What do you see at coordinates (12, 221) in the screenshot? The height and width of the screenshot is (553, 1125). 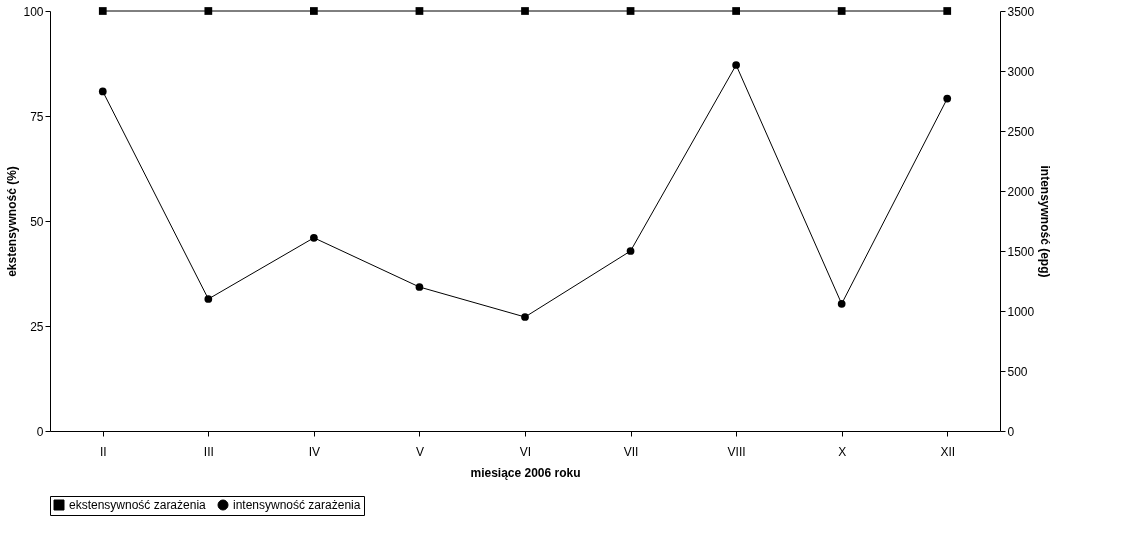 I see `y-axis-title: ekstensywność (%)` at bounding box center [12, 221].